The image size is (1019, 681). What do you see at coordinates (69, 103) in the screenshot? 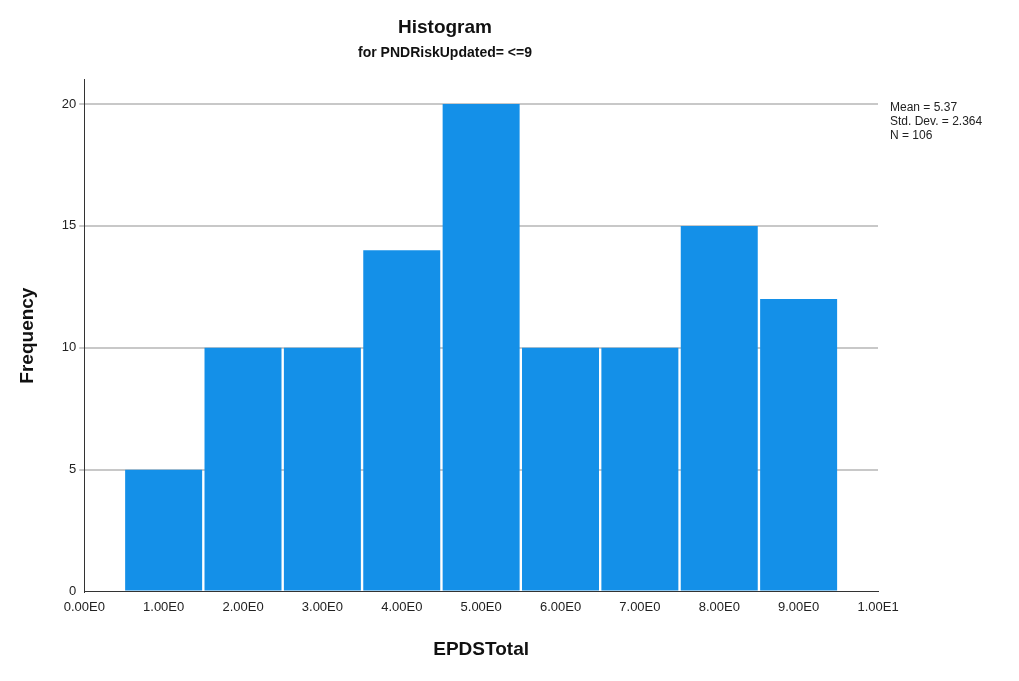
I see `y-tick-label: 20` at bounding box center [69, 103].